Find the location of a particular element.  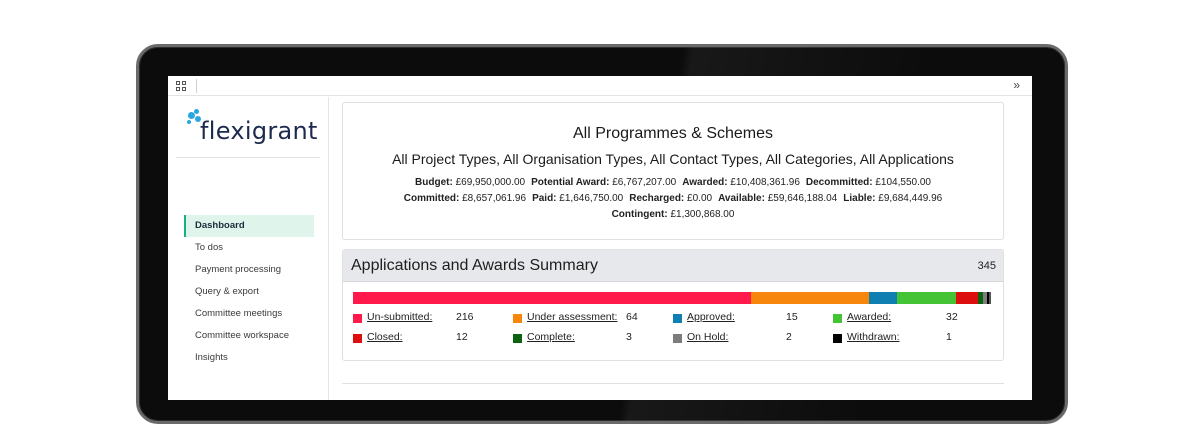

legend-count: 1 is located at coordinates (949, 337).